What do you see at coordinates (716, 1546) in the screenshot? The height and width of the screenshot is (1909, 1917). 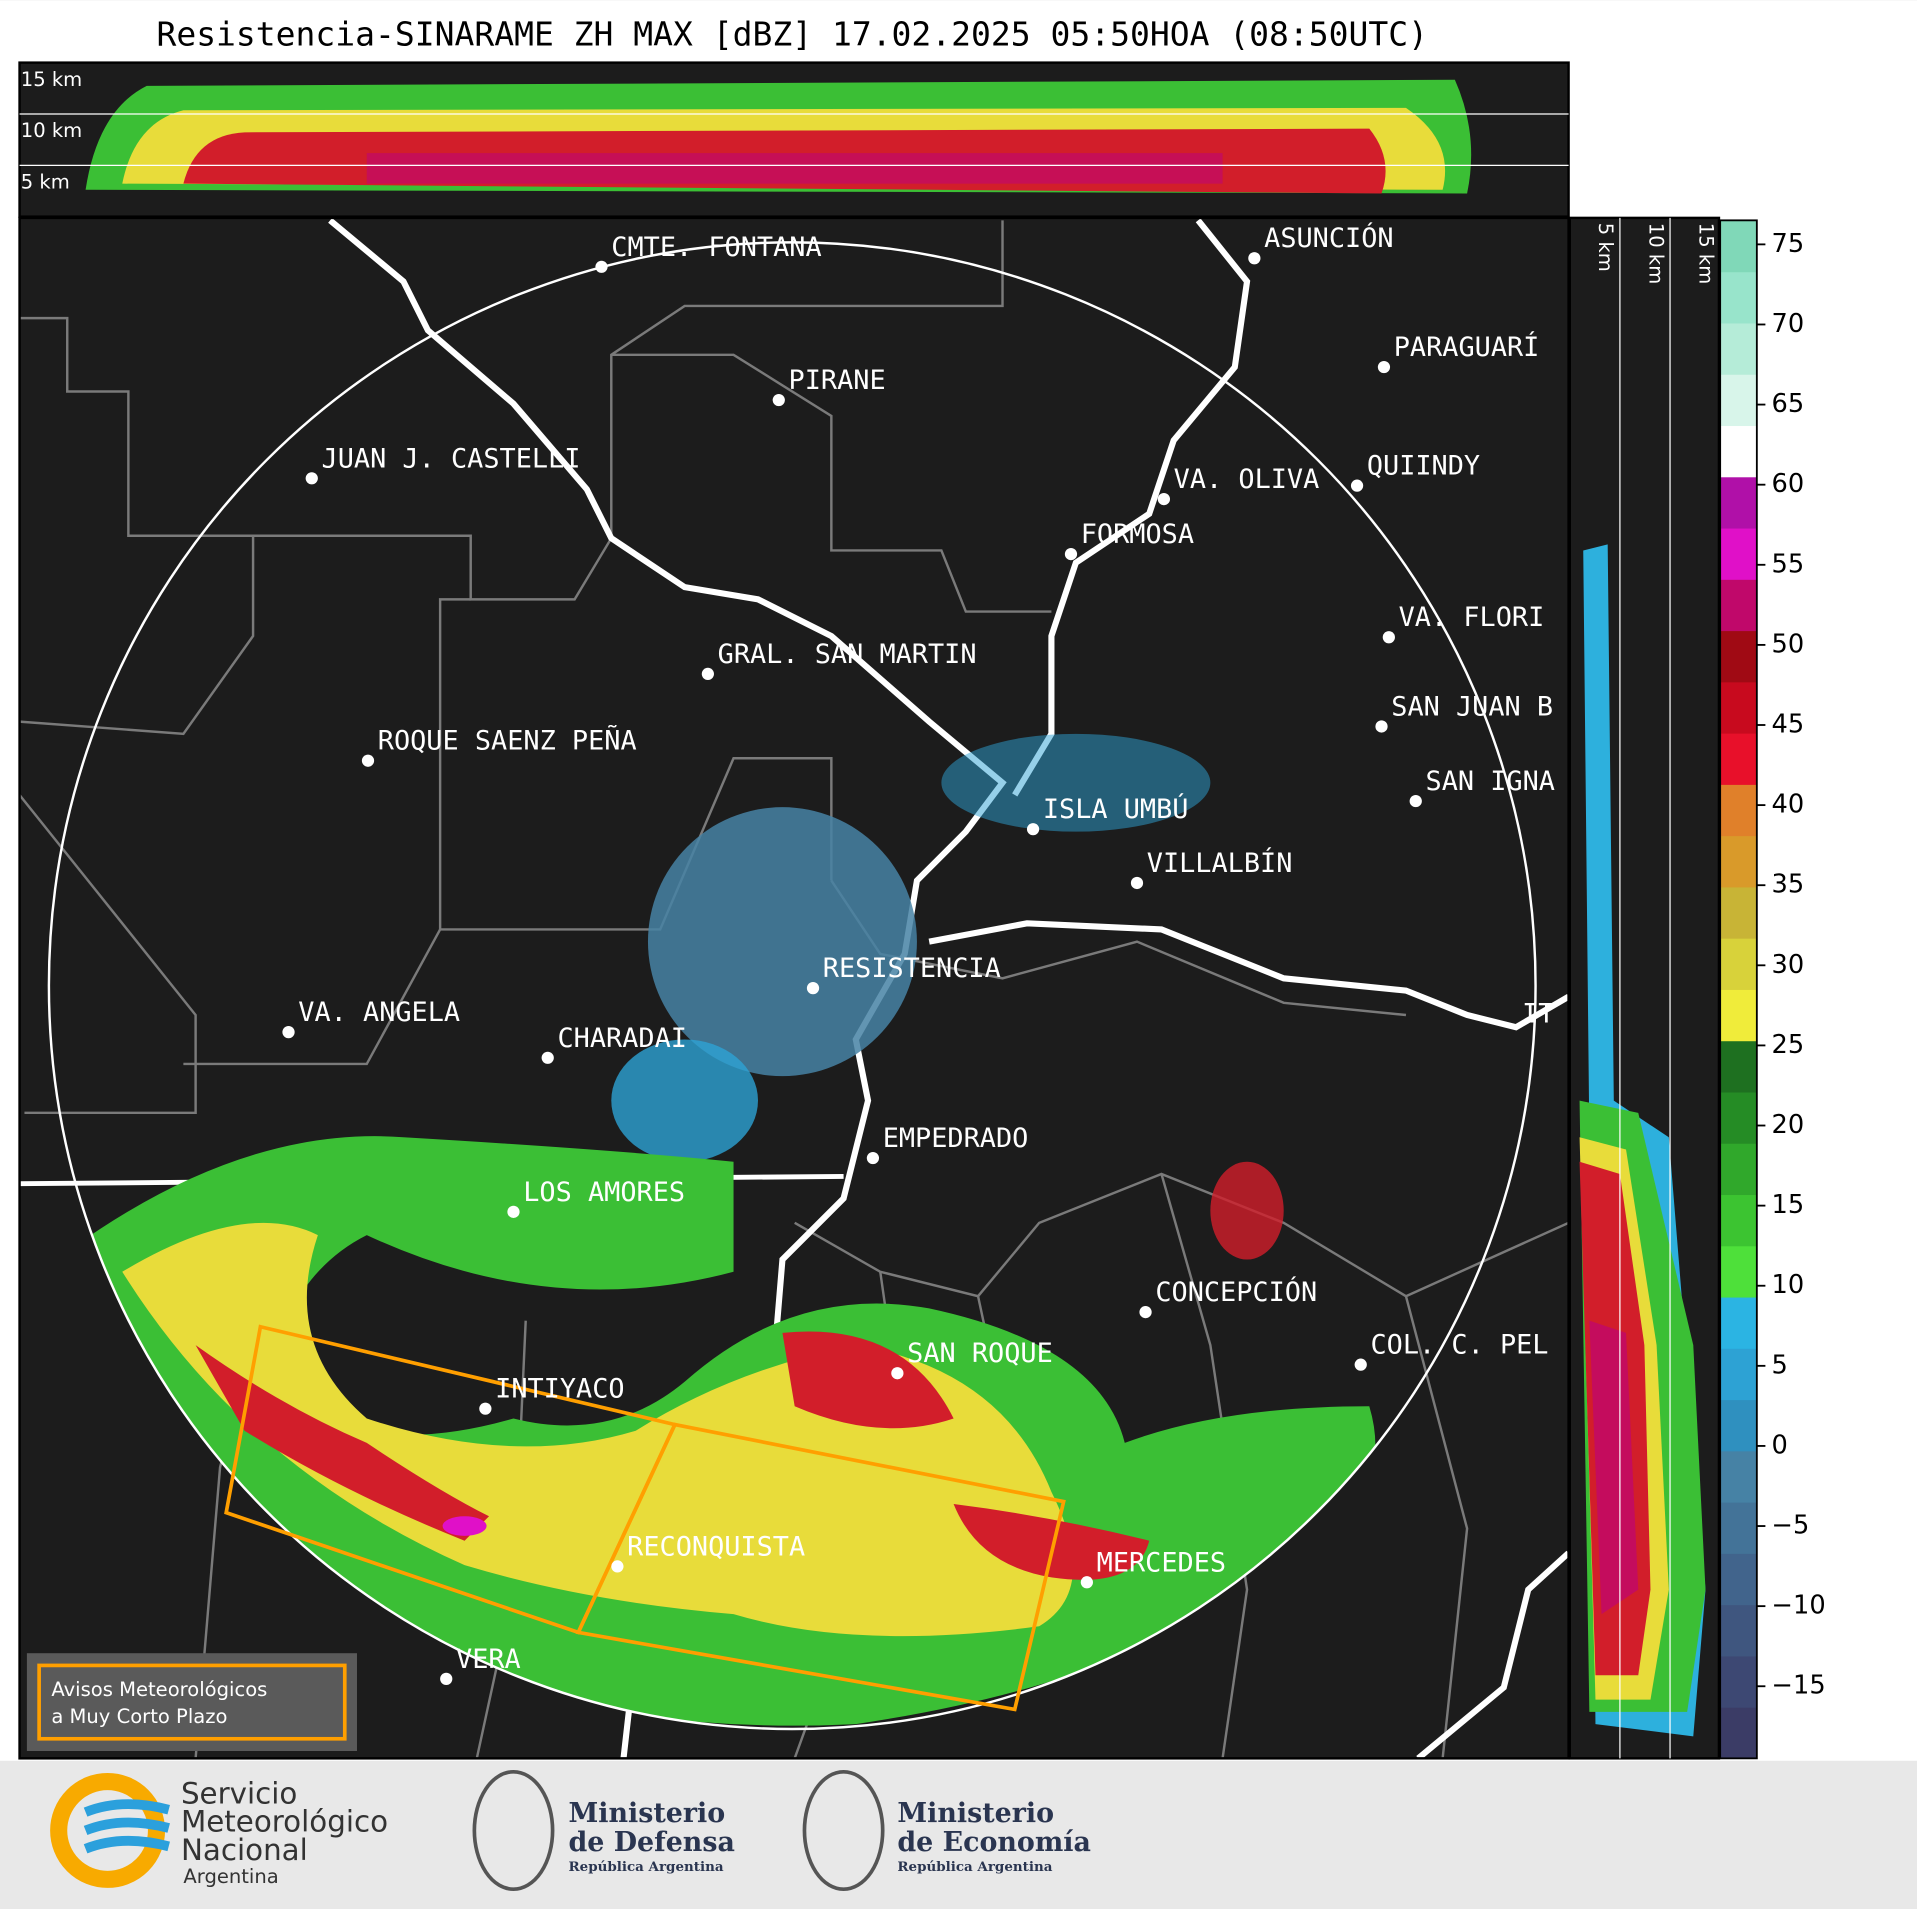 I see `city-label: RECONQUISTA` at bounding box center [716, 1546].